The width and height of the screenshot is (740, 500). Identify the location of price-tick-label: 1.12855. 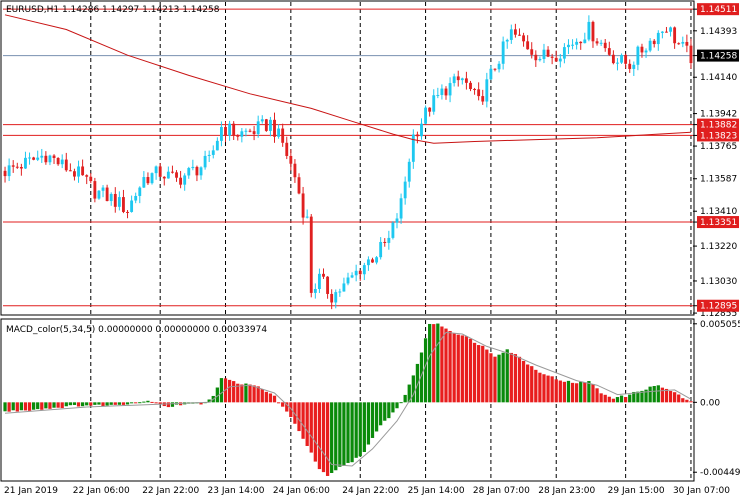
(718, 314).